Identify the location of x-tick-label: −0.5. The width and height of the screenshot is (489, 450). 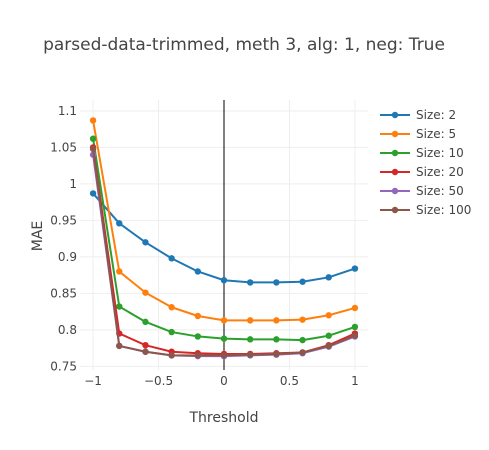
(158, 381).